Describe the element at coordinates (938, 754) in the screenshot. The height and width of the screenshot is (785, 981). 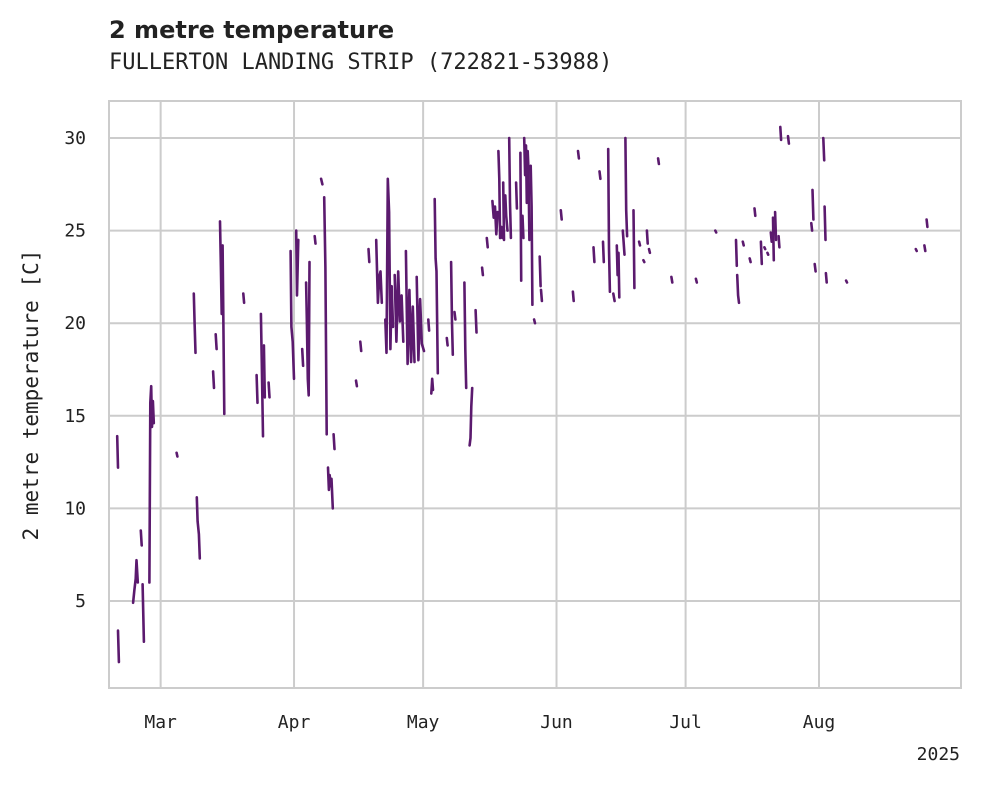
I see `x-year-label: 2025` at that location.